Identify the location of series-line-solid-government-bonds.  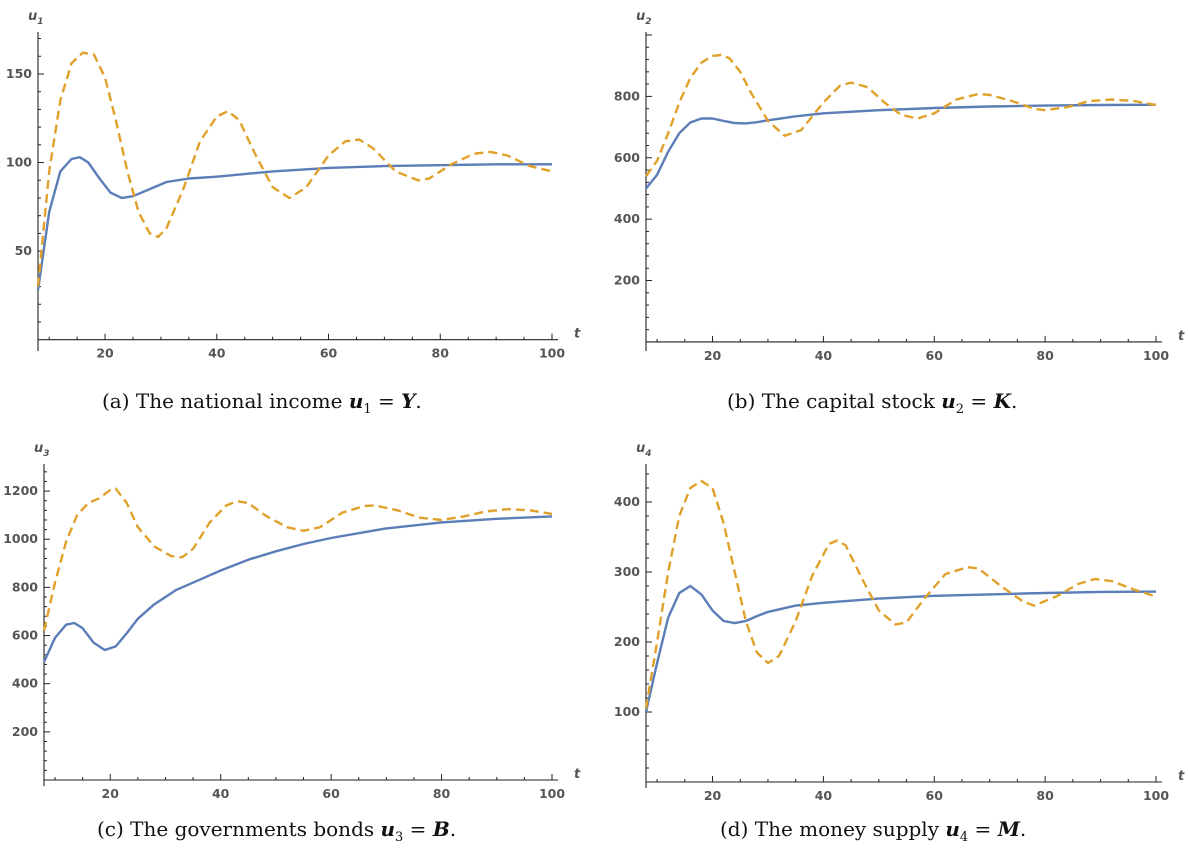
(297, 589).